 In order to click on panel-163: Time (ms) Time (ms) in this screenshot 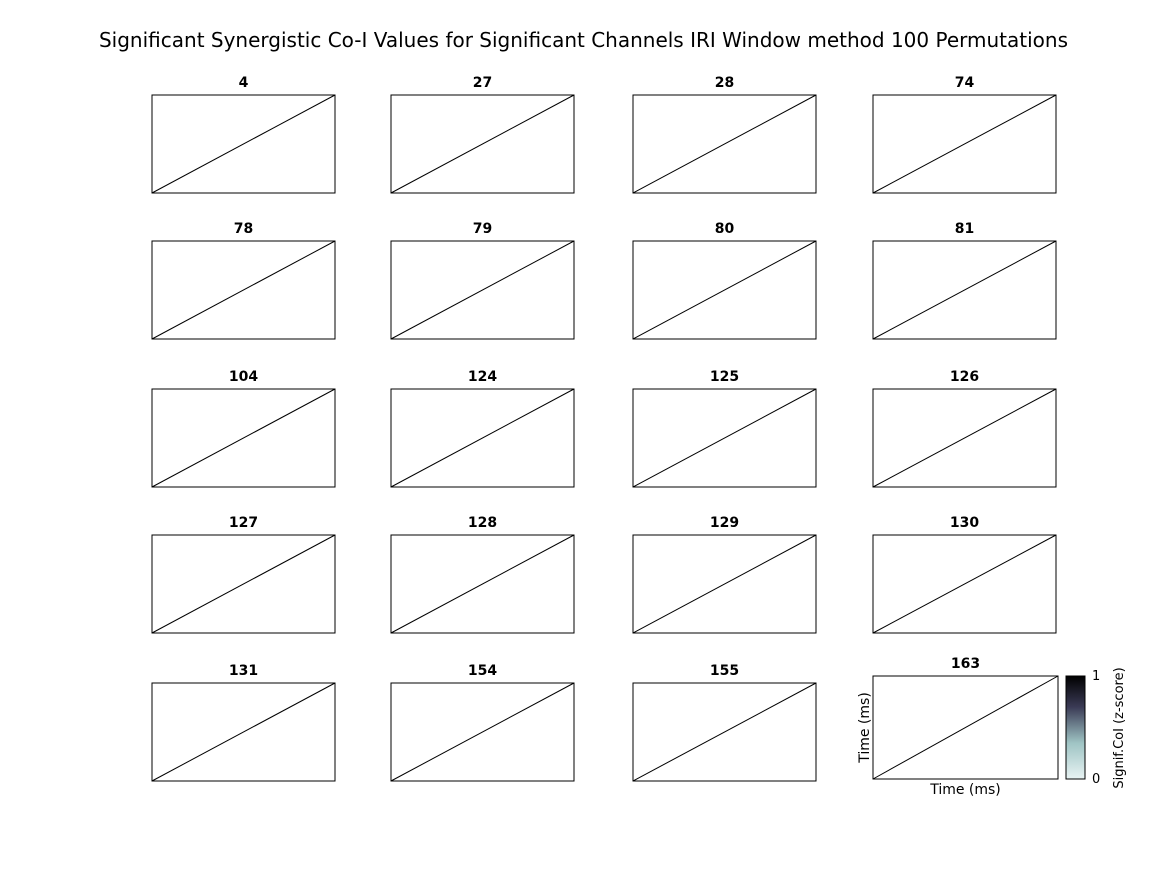, I will do `click(958, 736)`.